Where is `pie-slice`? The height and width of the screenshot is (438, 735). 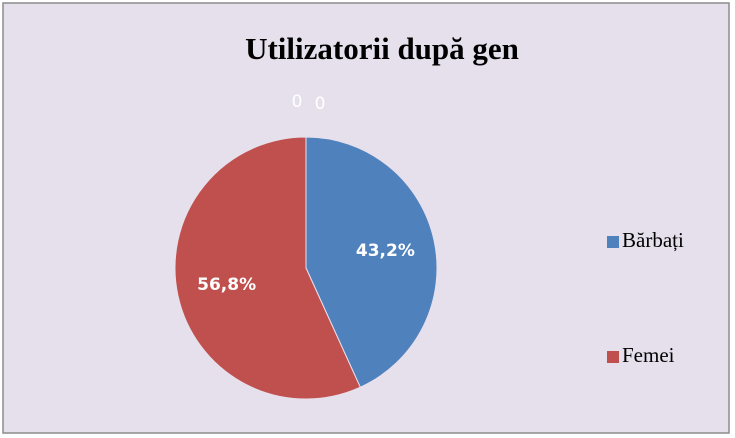
pie-slice is located at coordinates (371, 262).